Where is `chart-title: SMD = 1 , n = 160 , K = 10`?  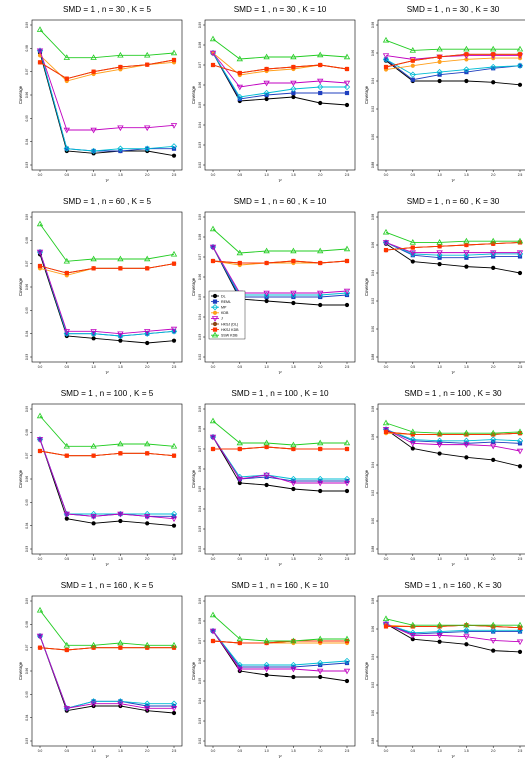
chart-title: SMD = 1 , n = 160 , K = 10 is located at coordinates (280, 585).